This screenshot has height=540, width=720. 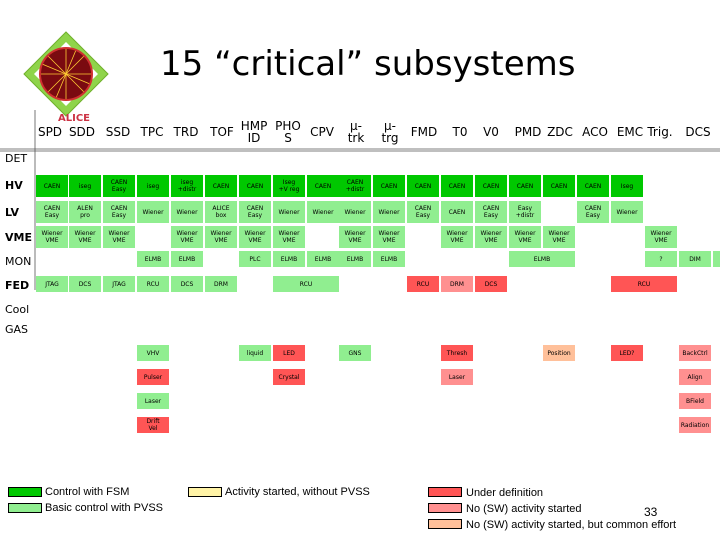 I want to click on legend-undef: Under definition, so click(x=505, y=493).